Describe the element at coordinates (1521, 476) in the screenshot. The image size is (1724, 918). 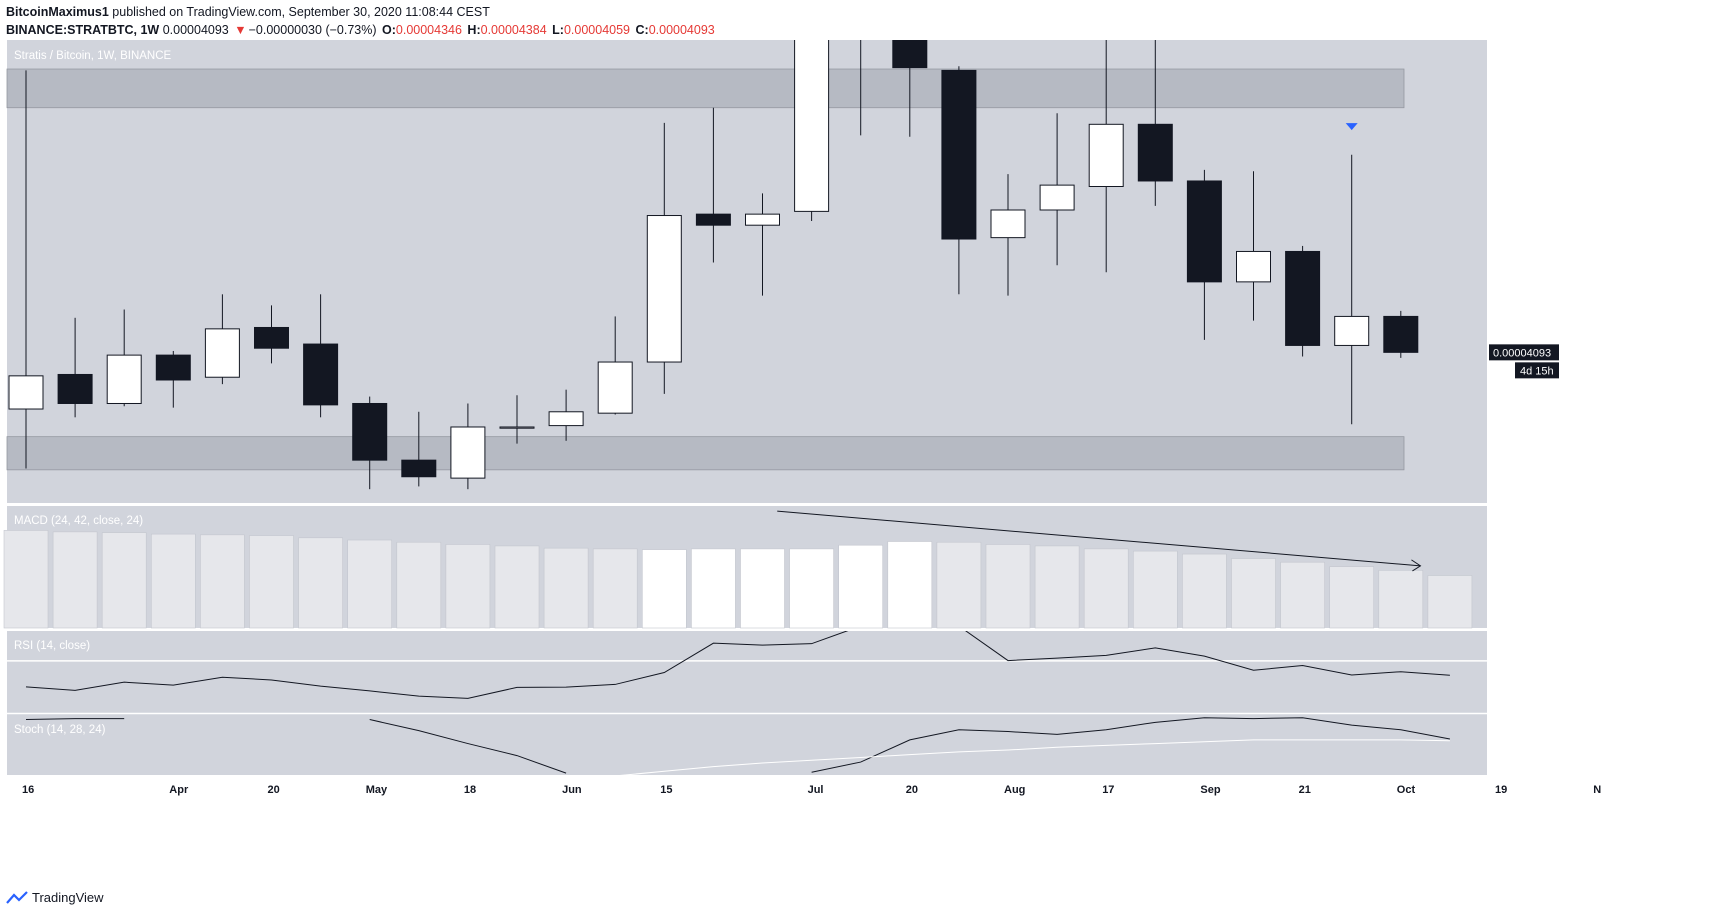
I see `price-tick-label: 0.00003200` at that location.